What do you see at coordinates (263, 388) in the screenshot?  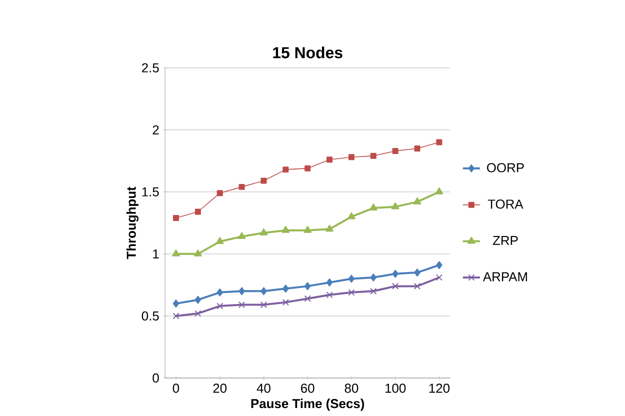 I see `x-tick-label: 40` at bounding box center [263, 388].